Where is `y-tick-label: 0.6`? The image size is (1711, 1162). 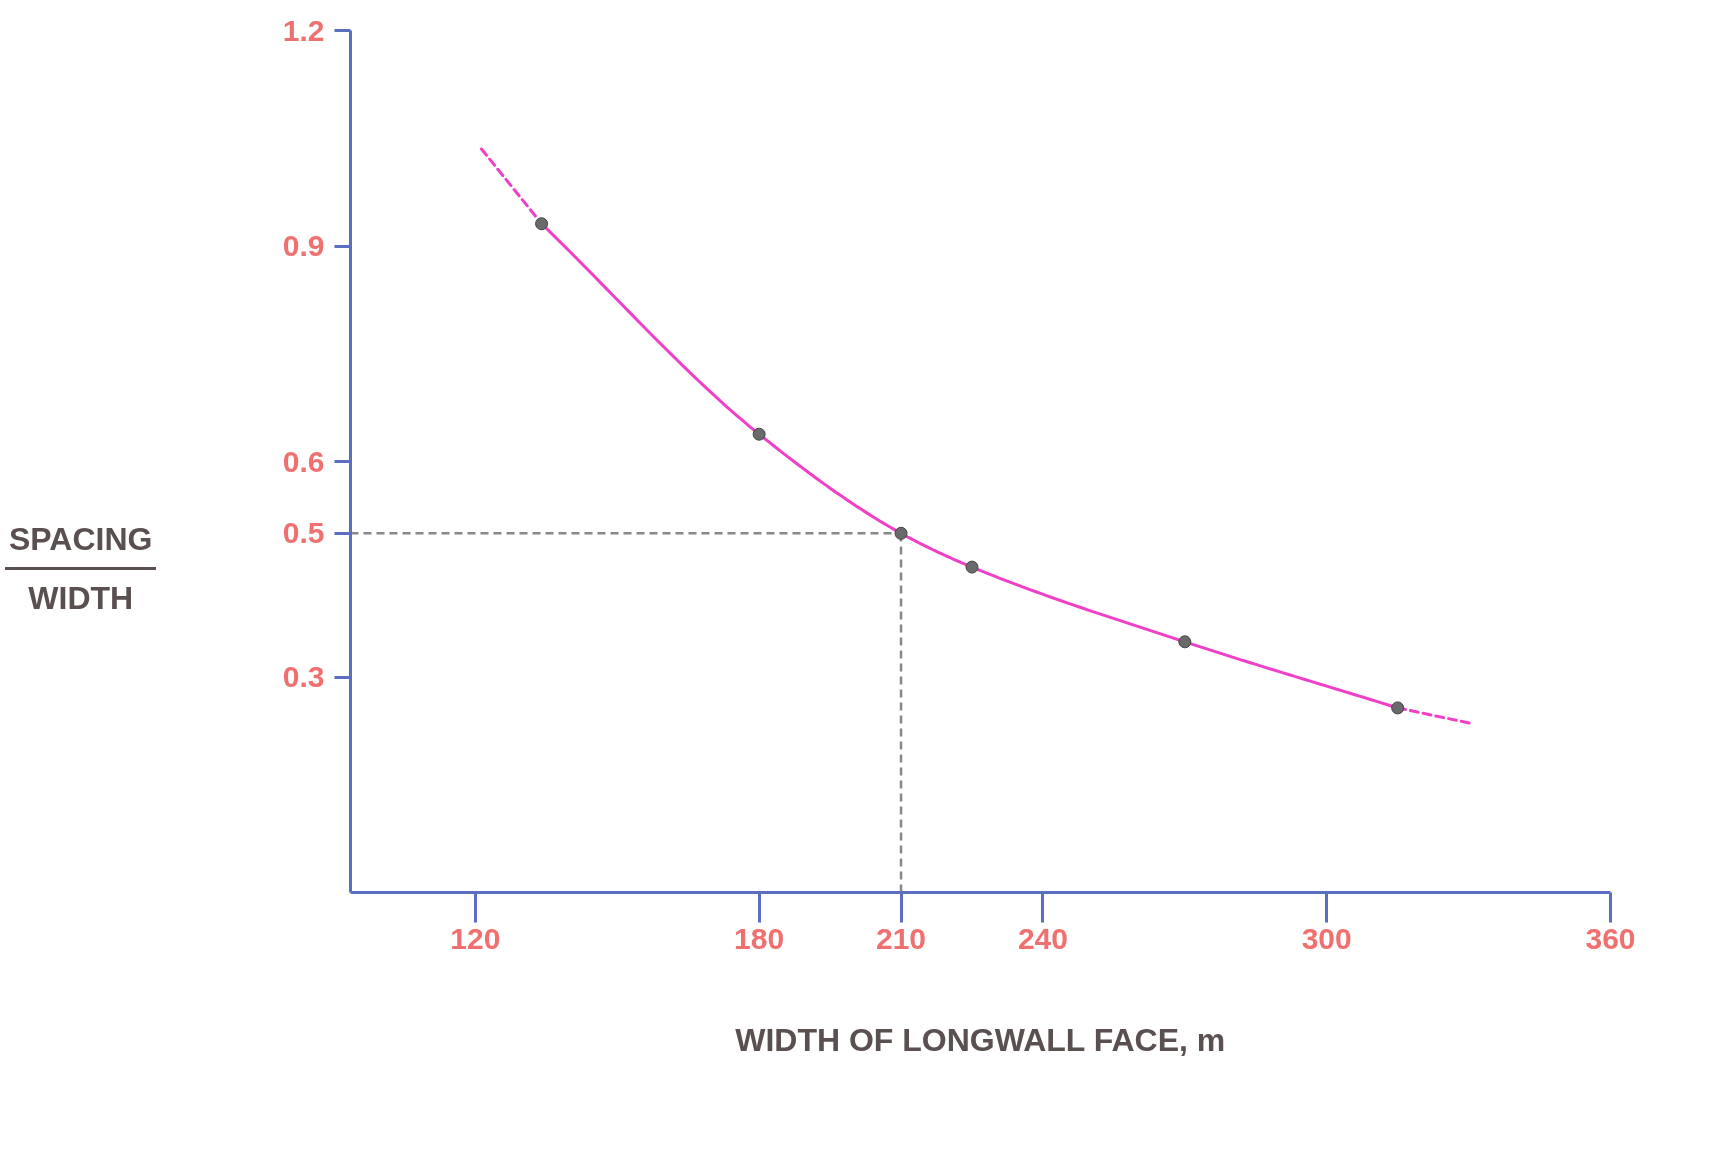 y-tick-label: 0.6 is located at coordinates (303, 461).